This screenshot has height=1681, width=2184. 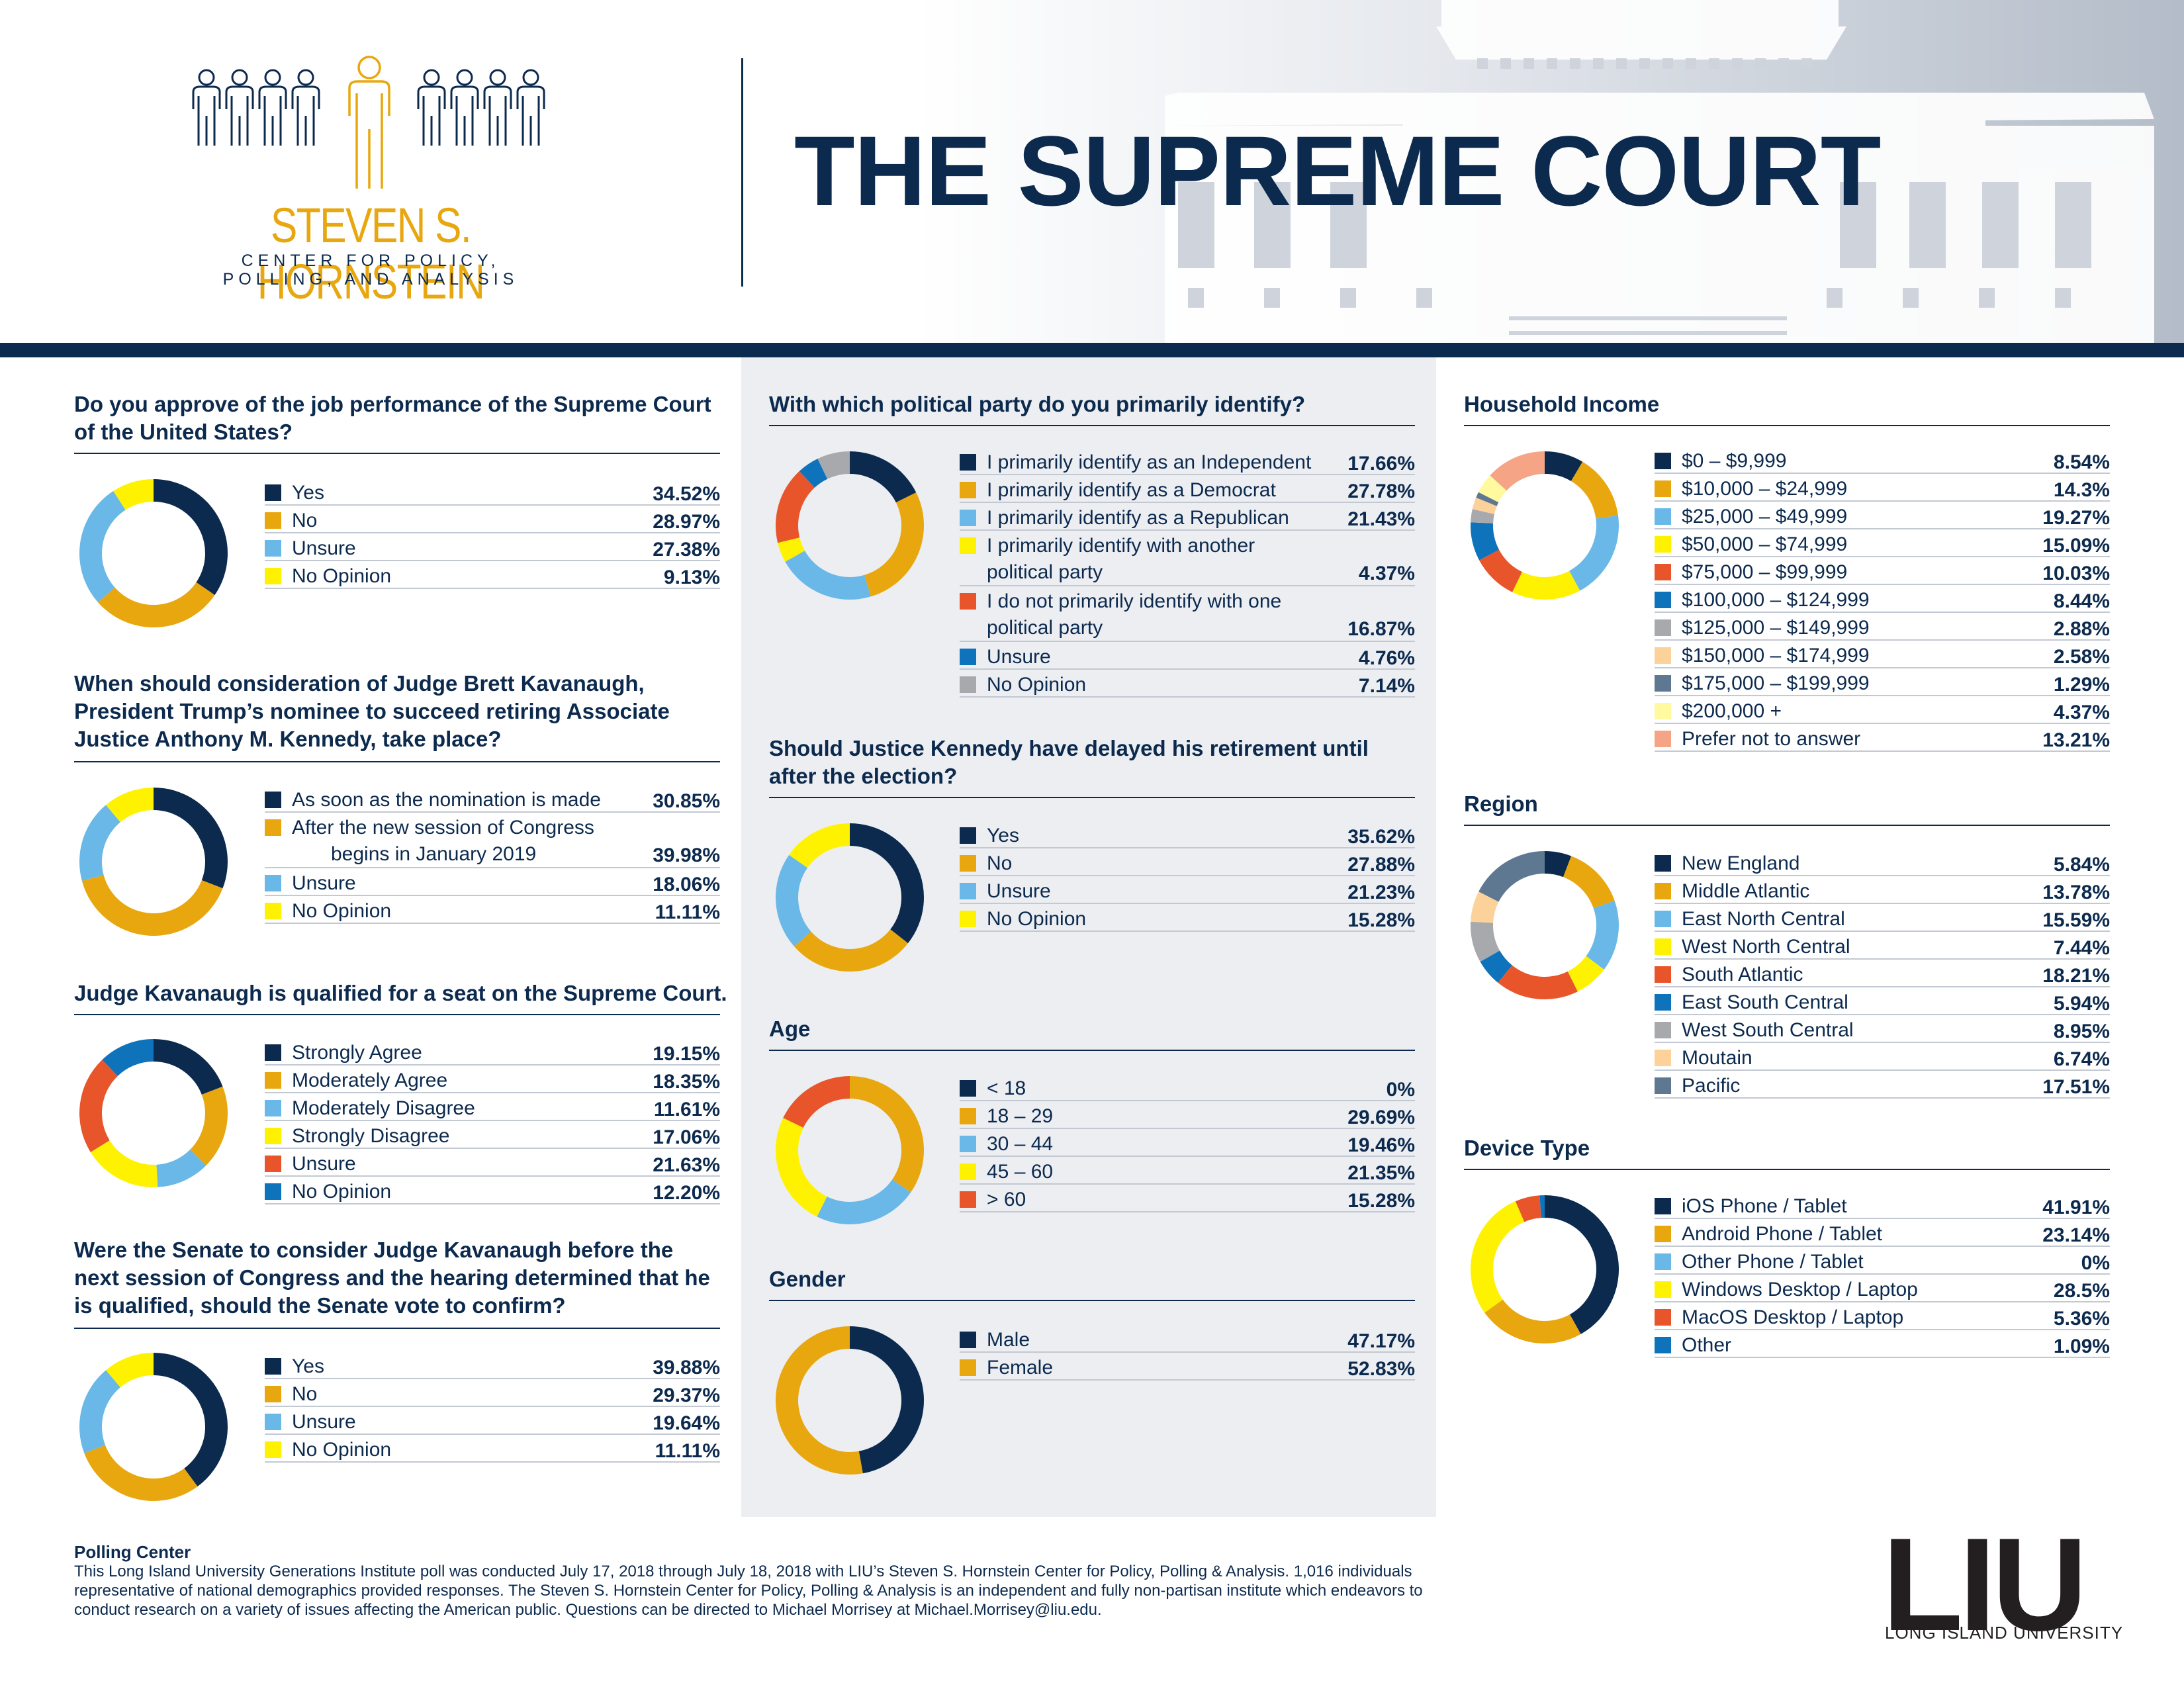 I want to click on legend-label: Other, so click(x=1707, y=1345).